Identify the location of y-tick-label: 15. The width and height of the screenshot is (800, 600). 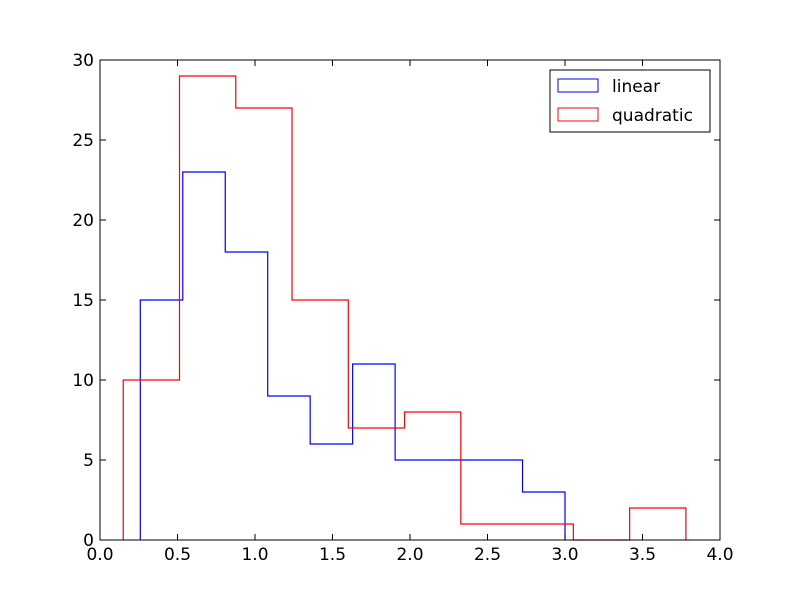
(83, 301).